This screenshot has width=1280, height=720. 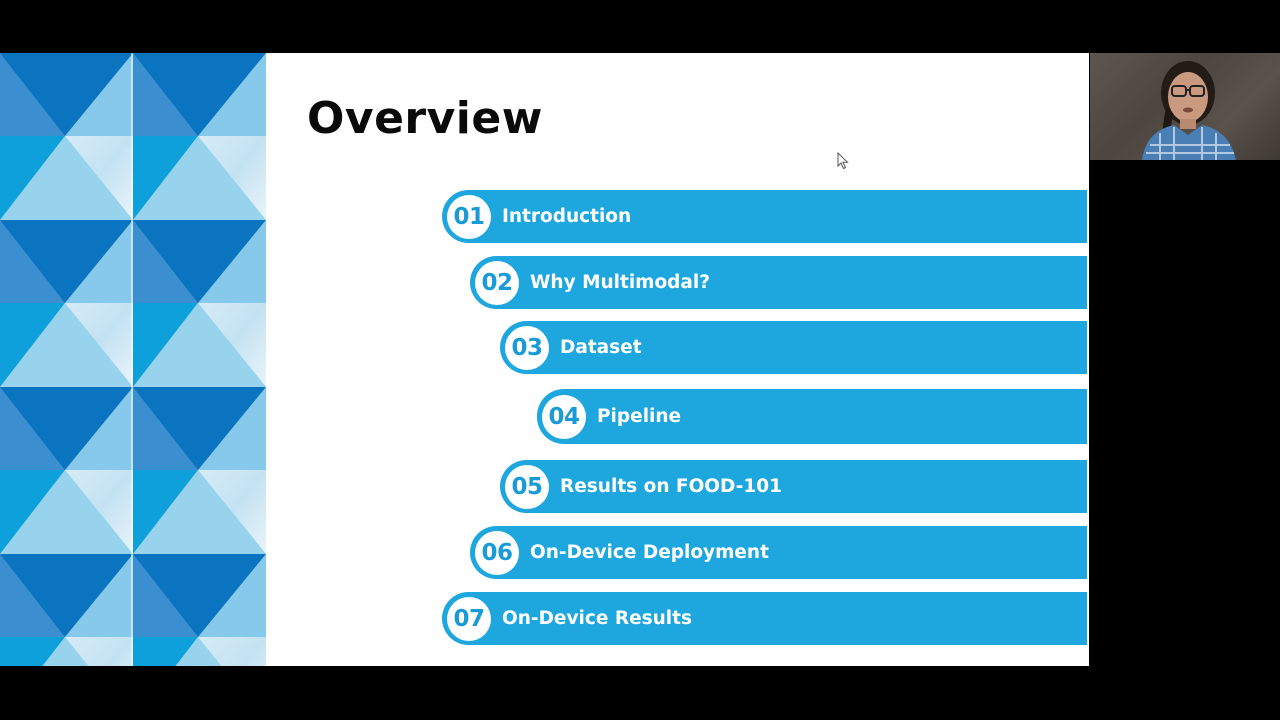 What do you see at coordinates (812, 416) in the screenshot?
I see `agenda-item-pipeline: 04 Pipeline` at bounding box center [812, 416].